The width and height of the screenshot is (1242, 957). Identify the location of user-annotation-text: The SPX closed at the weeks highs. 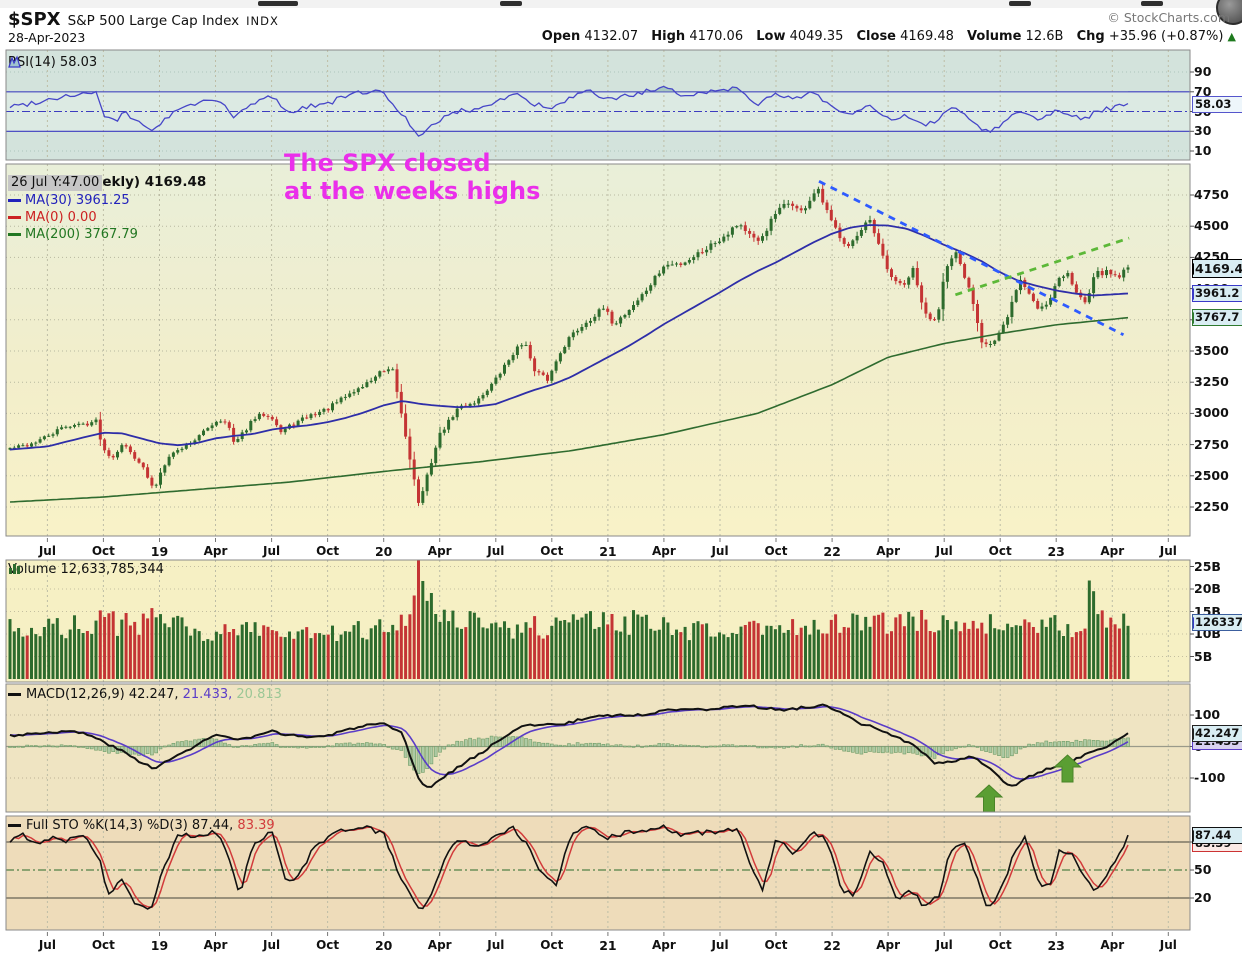
(412, 177).